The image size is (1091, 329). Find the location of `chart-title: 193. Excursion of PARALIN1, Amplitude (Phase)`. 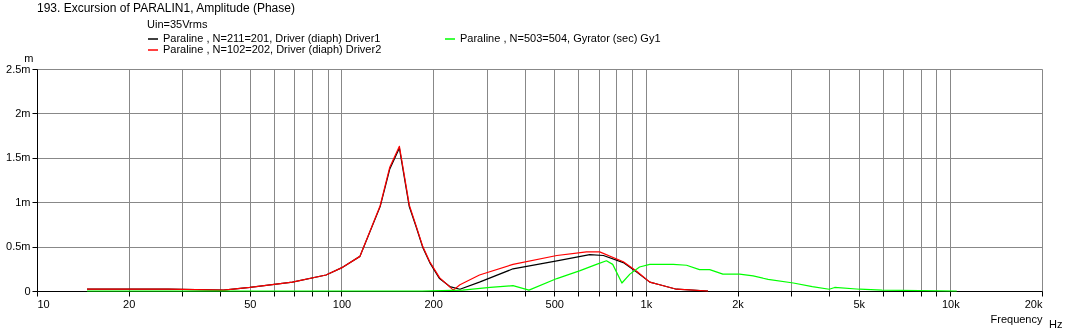

chart-title: 193. Excursion of PARALIN1, Amplitude (Phase) is located at coordinates (166, 8).